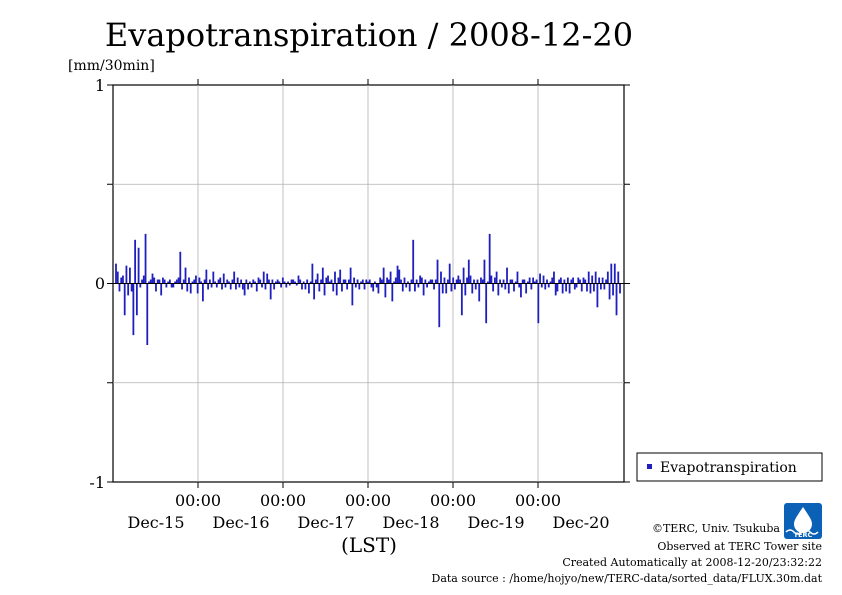 This screenshot has height=595, width=842. Describe the element at coordinates (580, 522) in the screenshot. I see `x-tick-date-6: Dec-20` at that location.